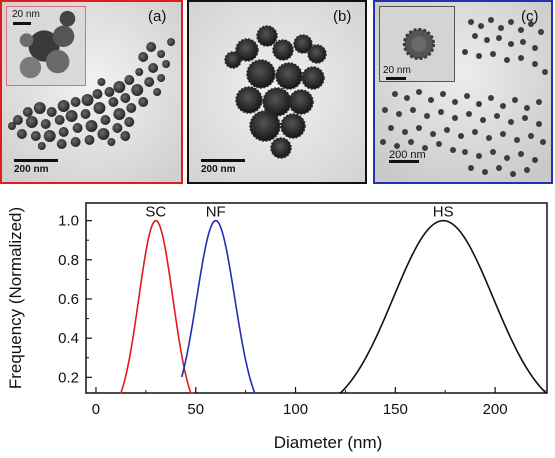 The width and height of the screenshot is (555, 458). Describe the element at coordinates (91, 92) in the screenshot. I see `tem-panel-a: 20 nm (a) 200 nm` at that location.